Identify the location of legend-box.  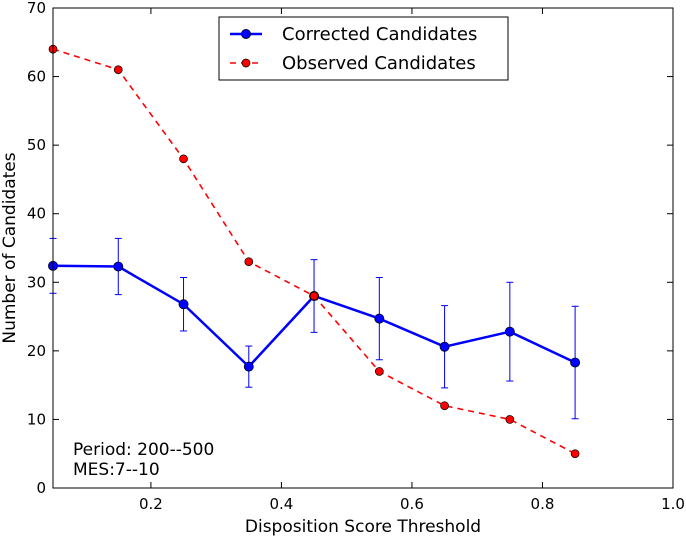
(363, 48).